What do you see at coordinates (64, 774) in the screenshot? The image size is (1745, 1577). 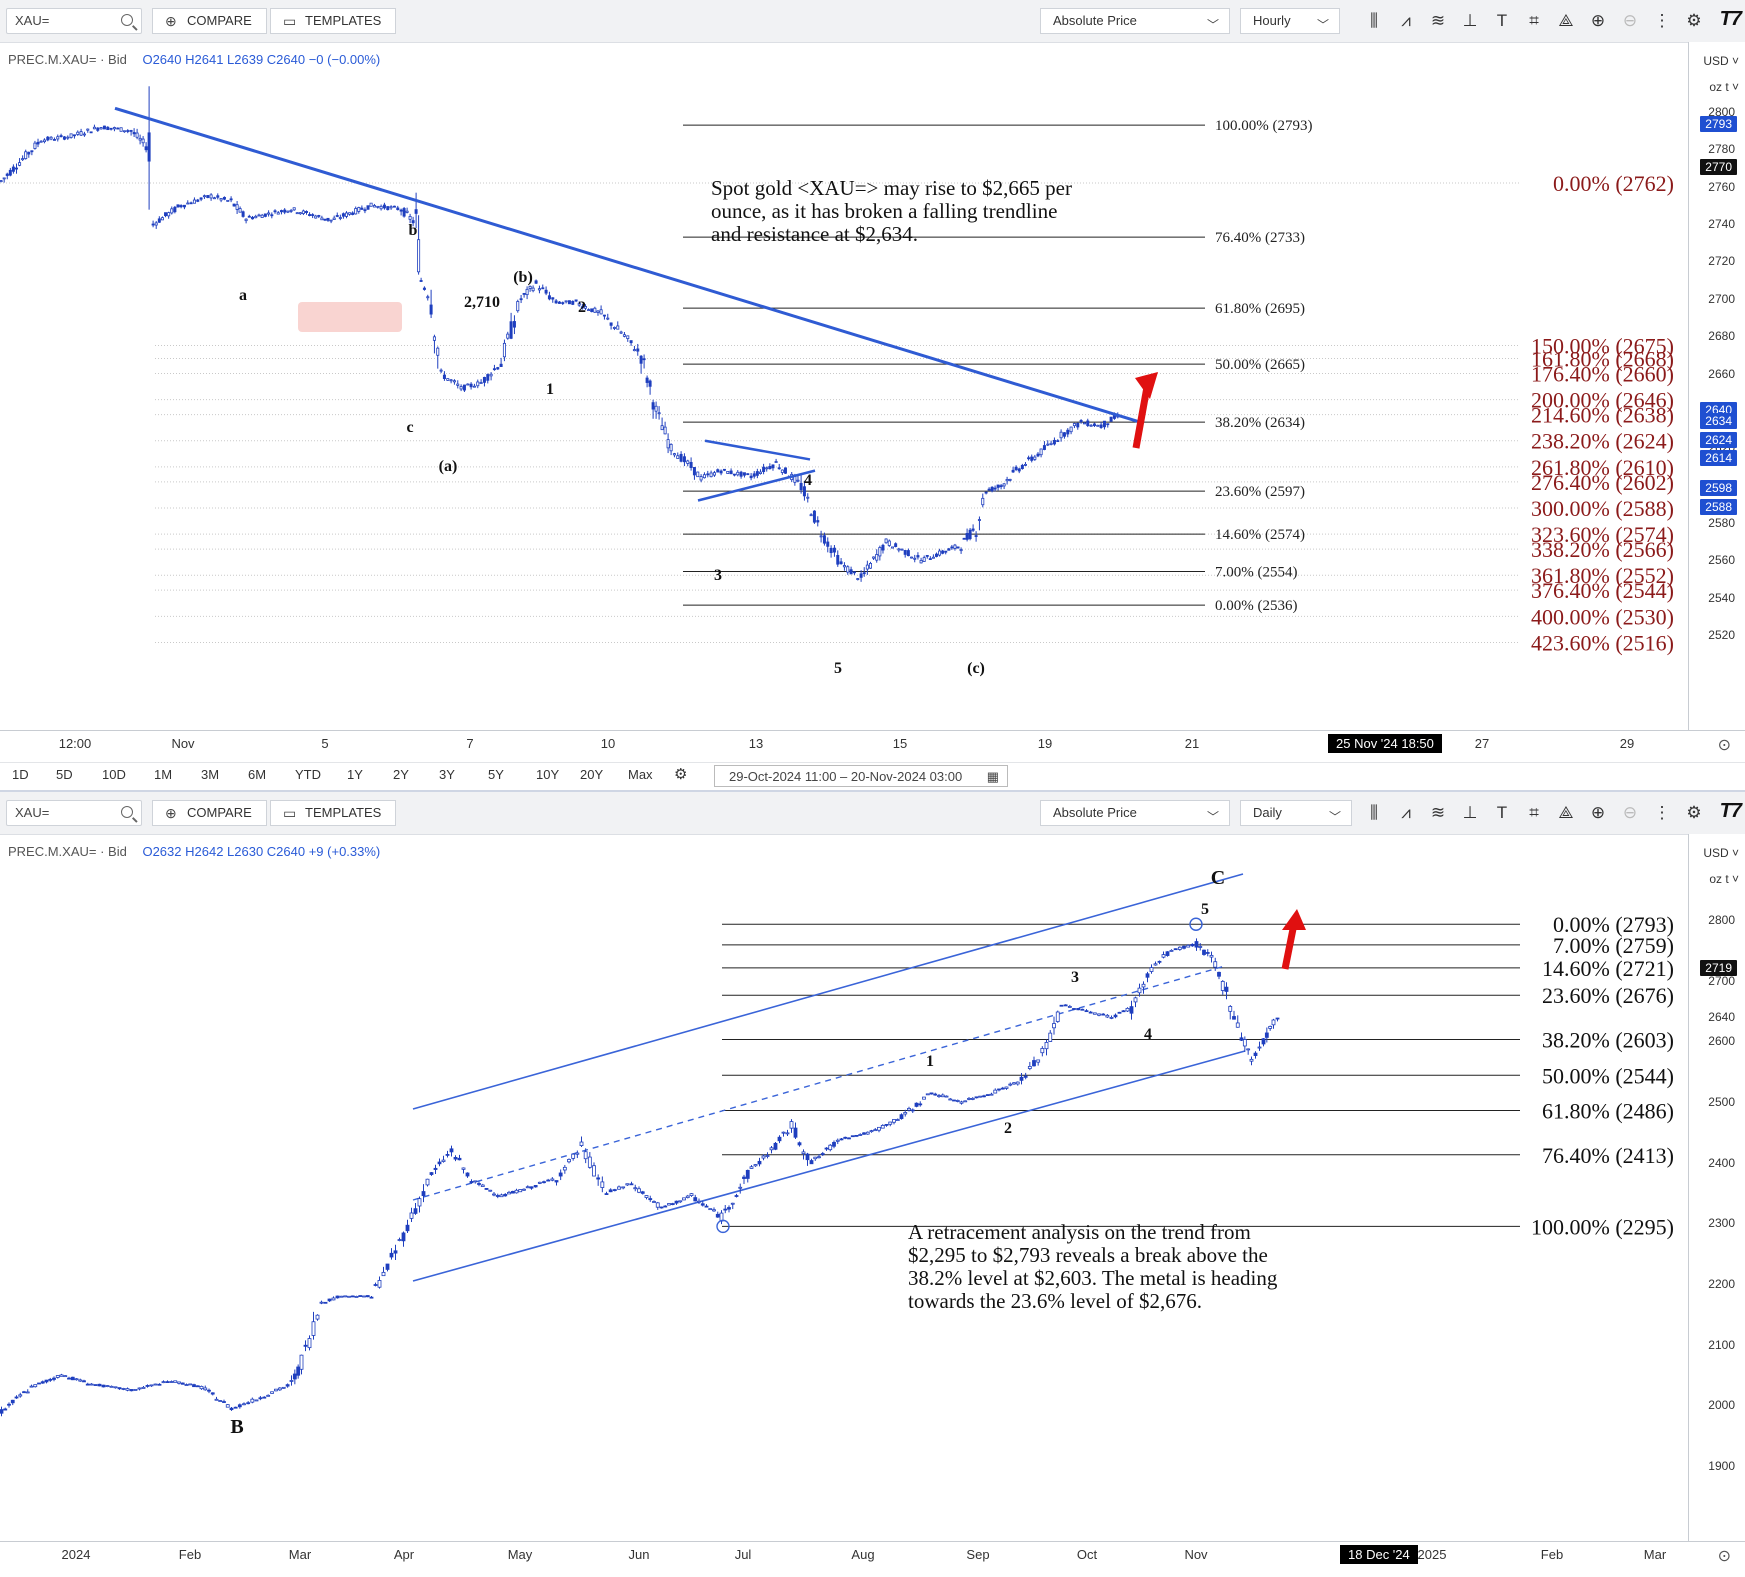 I see `range-button-5d: 5D` at bounding box center [64, 774].